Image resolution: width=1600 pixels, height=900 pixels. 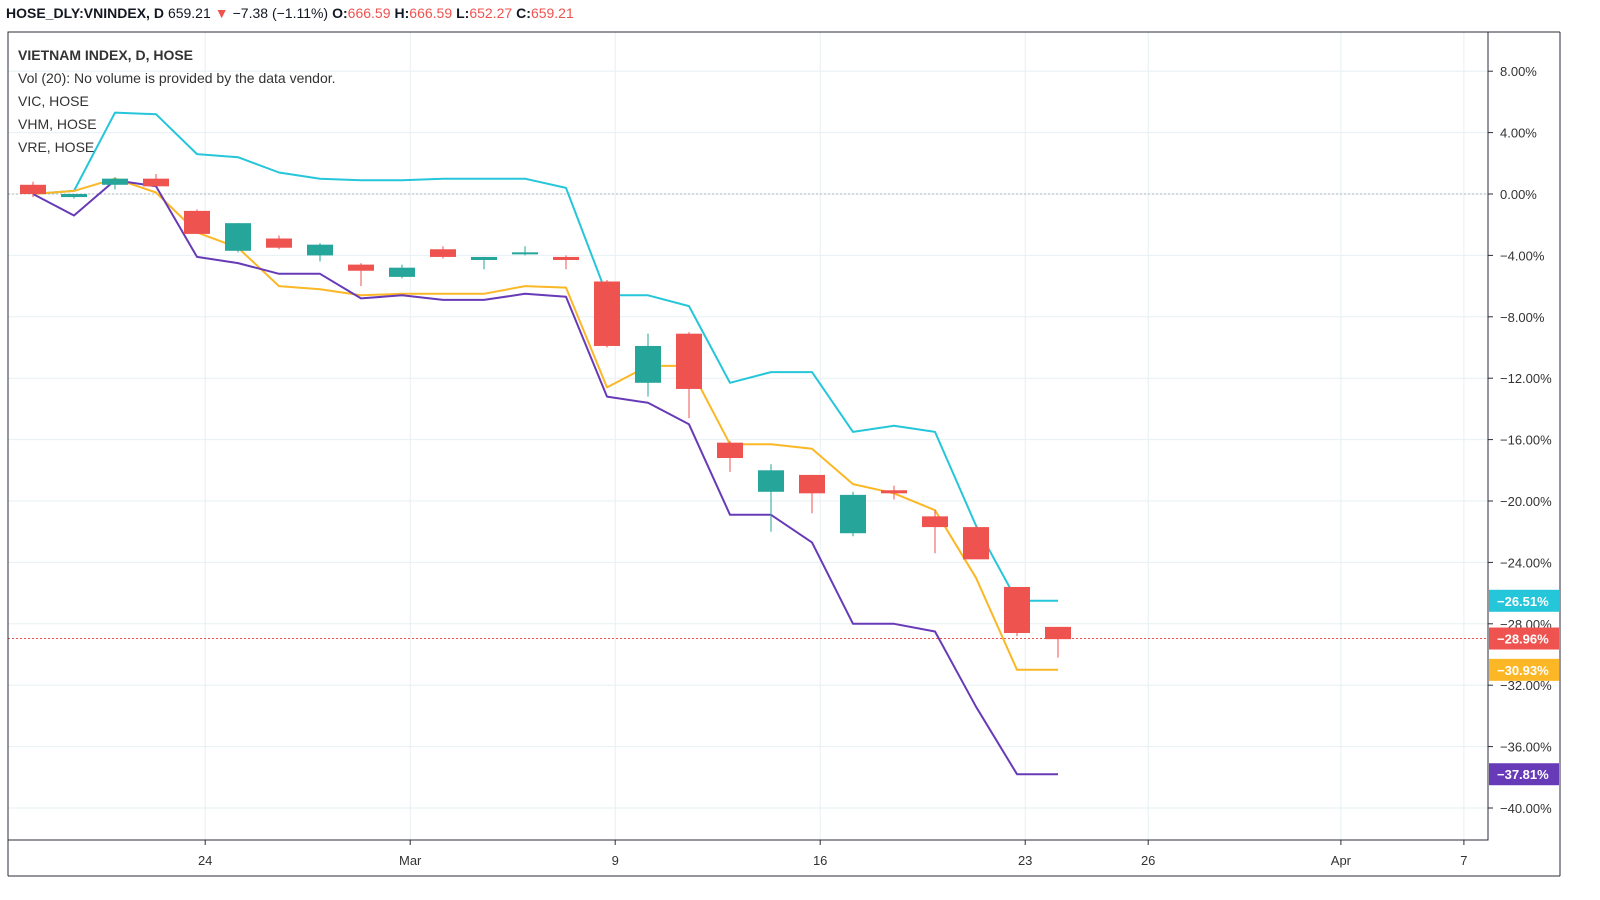 What do you see at coordinates (106, 55) in the screenshot?
I see `legend-title: VIETNAM INDEX, D, HOSE` at bounding box center [106, 55].